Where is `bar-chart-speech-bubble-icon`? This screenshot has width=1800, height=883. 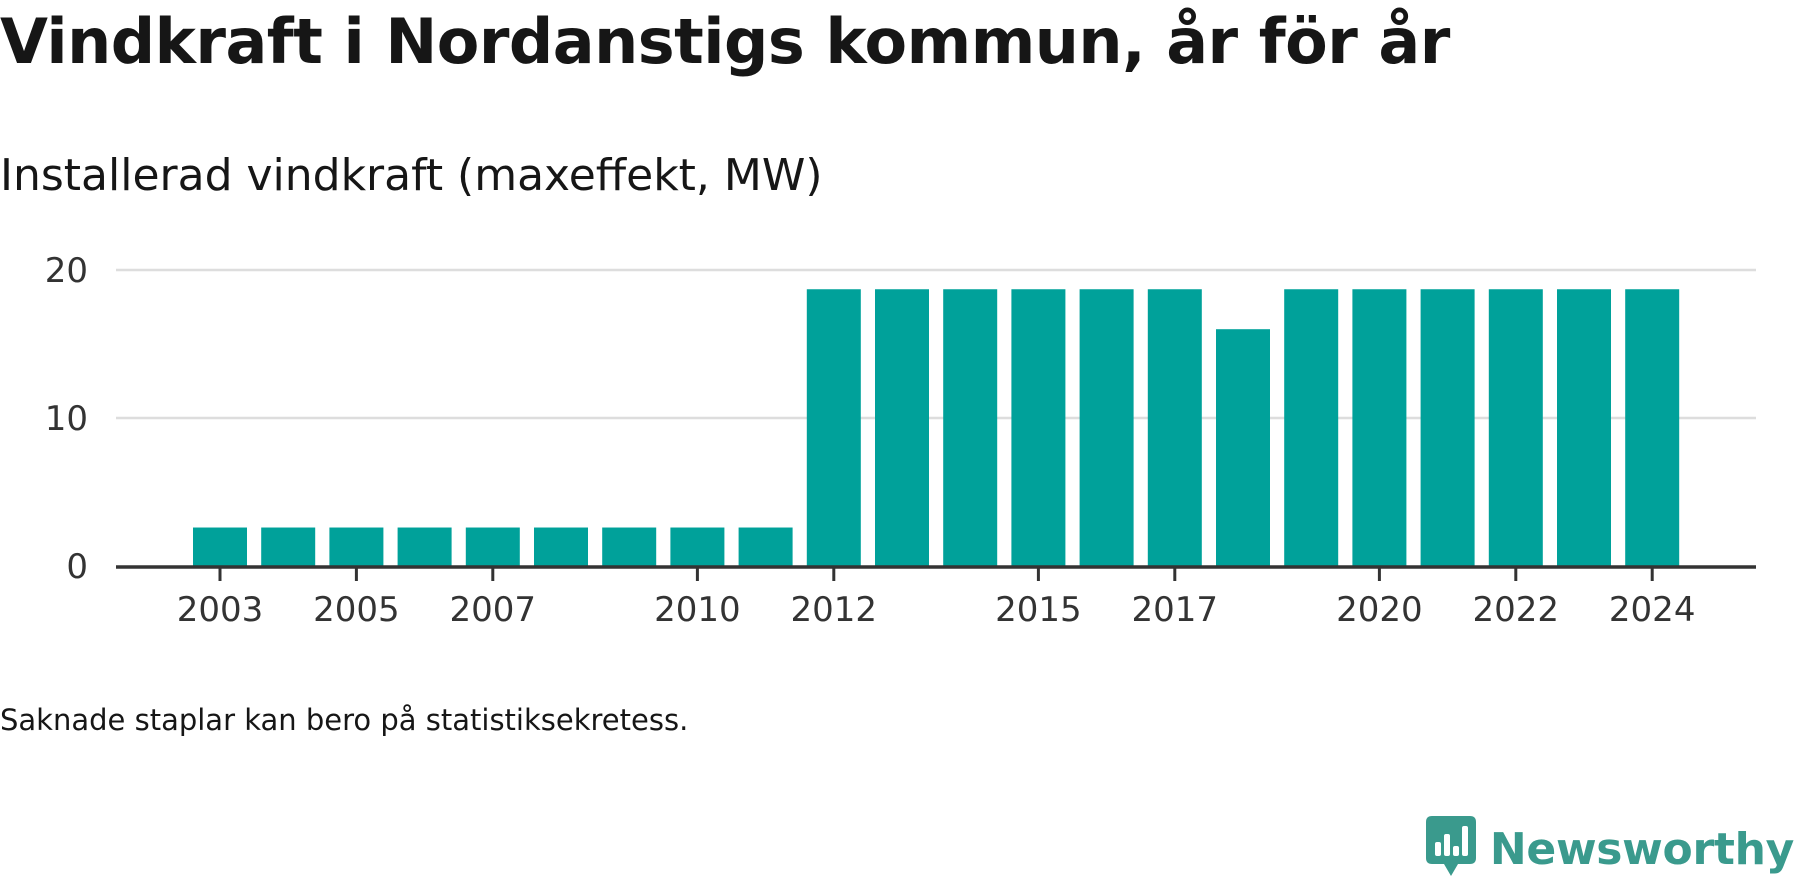
bar-chart-speech-bubble-icon is located at coordinates (1450, 849).